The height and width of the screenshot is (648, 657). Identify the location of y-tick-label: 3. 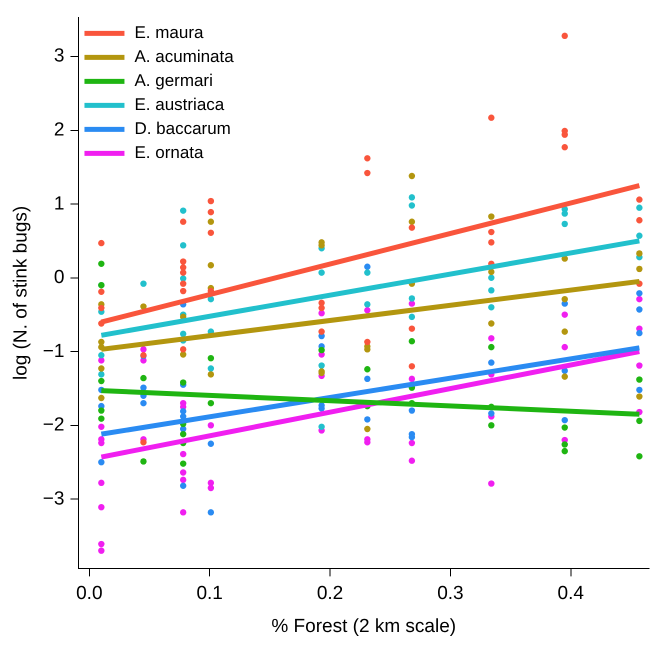
(59, 56).